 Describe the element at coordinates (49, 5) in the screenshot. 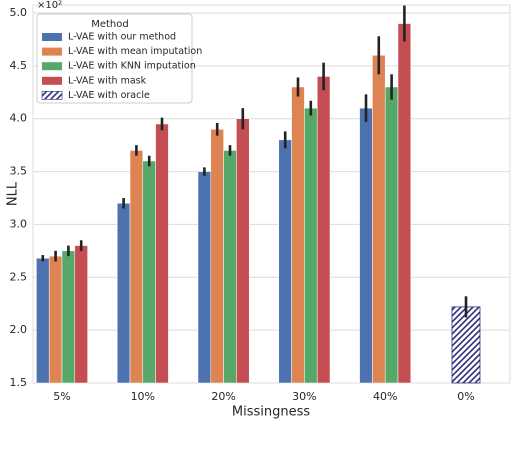

I see `y-offset-label: ×10²` at that location.